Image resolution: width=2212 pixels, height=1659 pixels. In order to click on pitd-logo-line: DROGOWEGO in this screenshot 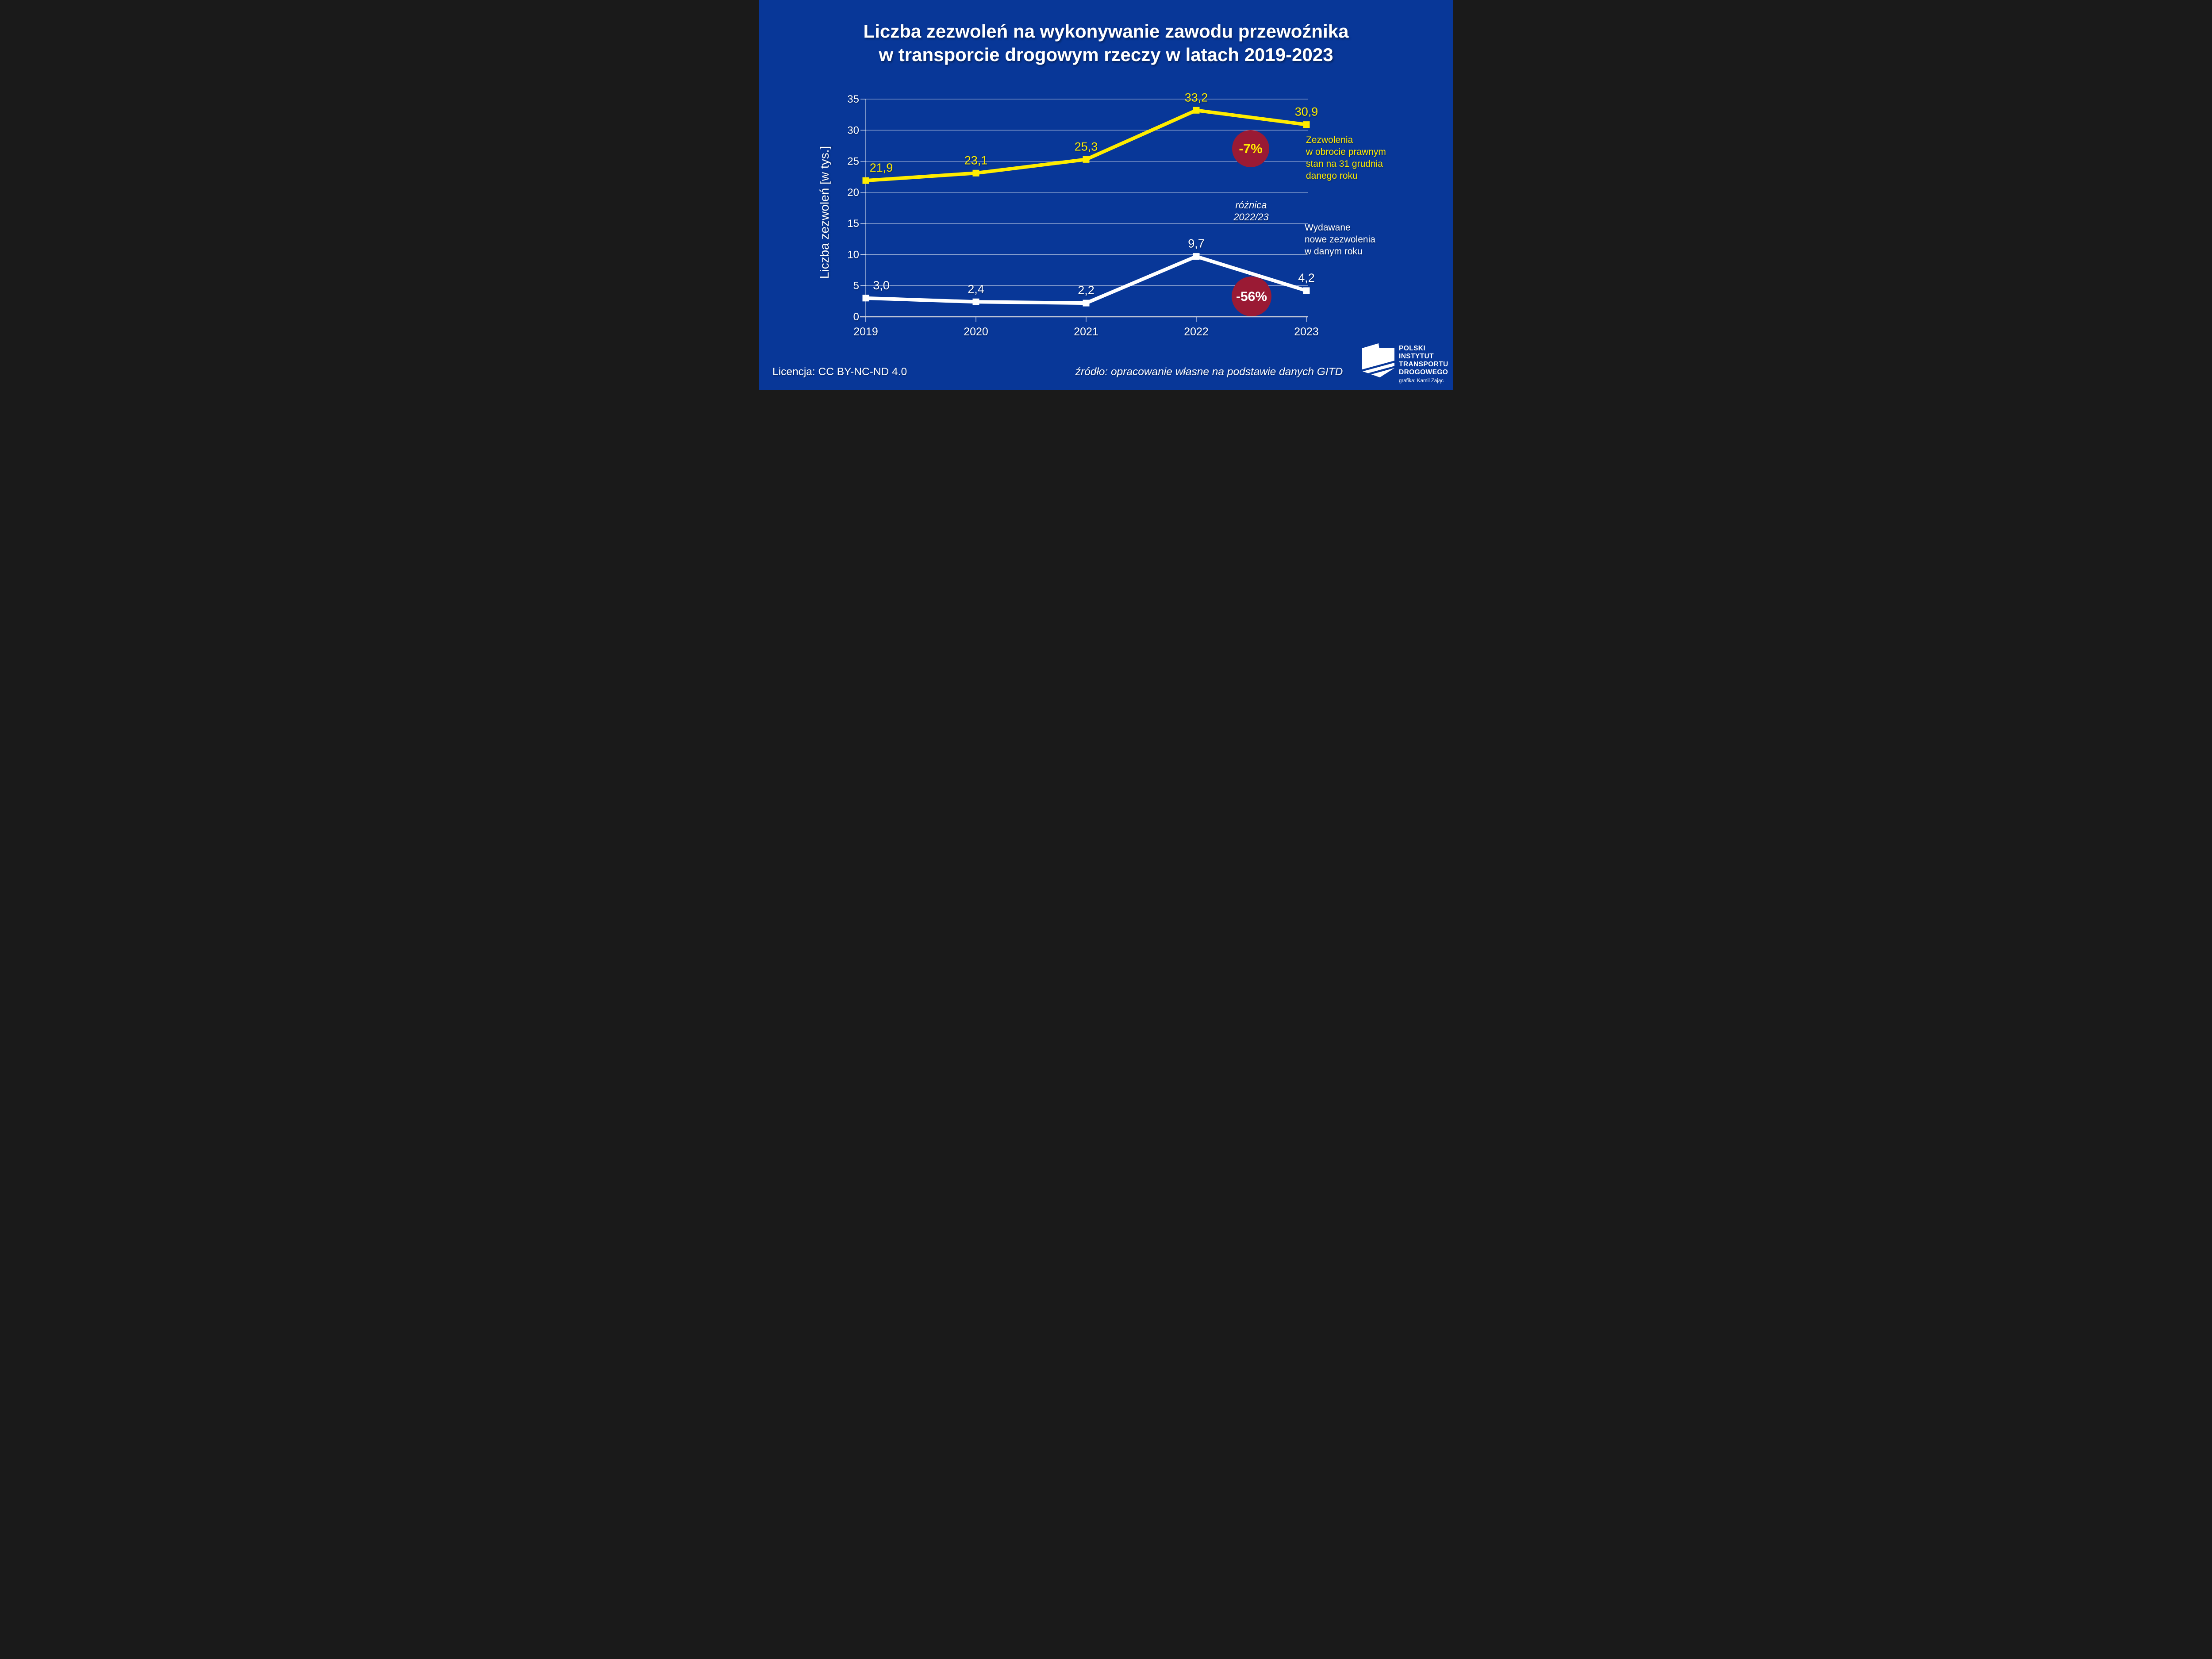, I will do `click(1423, 373)`.